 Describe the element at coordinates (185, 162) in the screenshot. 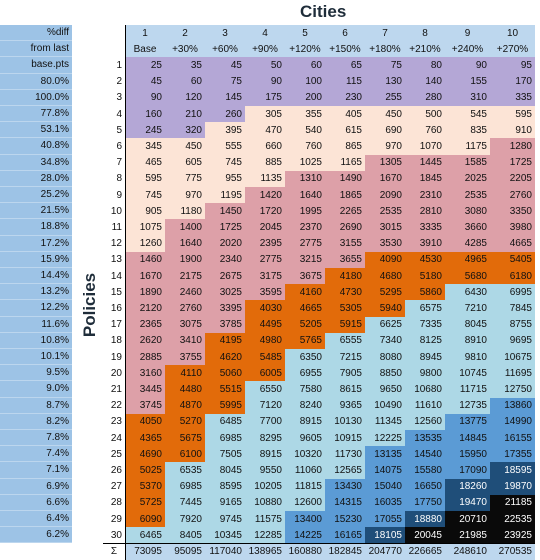

I see `data-cell: 605` at that location.